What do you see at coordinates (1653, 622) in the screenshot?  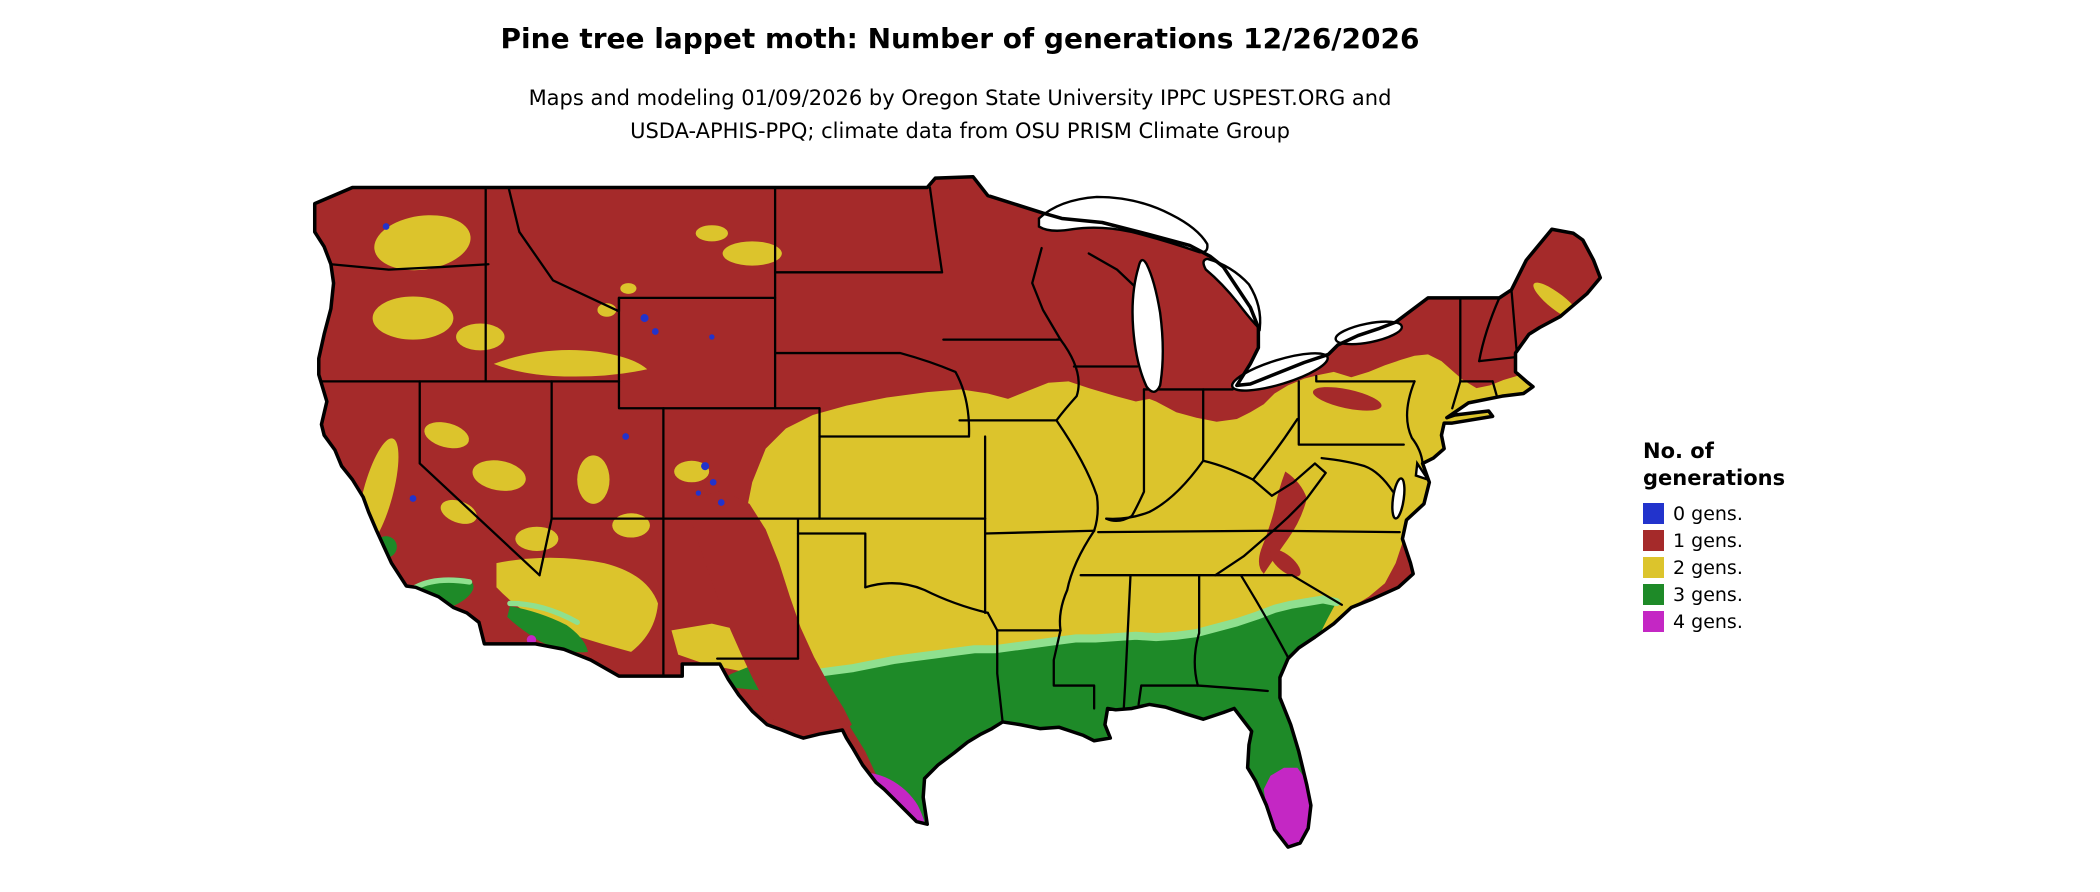 I see `legend-swatch-4-gens` at bounding box center [1653, 622].